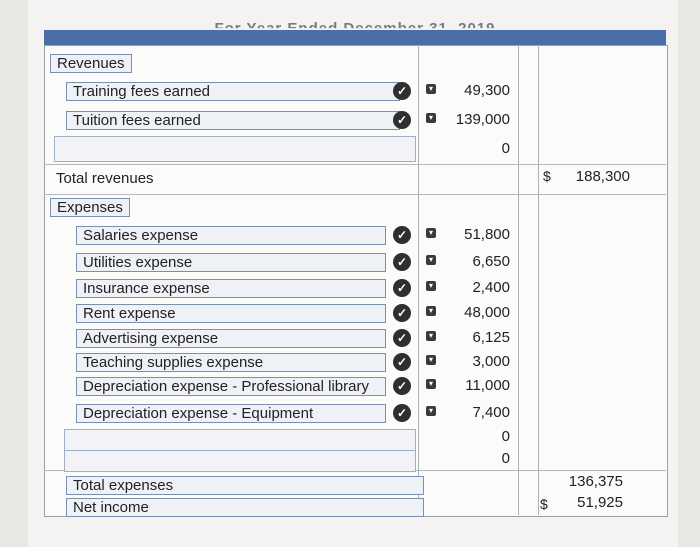 Image resolution: width=700 pixels, height=547 pixels. Describe the element at coordinates (487, 90) in the screenshot. I see `revenue-value-training: 49,300` at that location.